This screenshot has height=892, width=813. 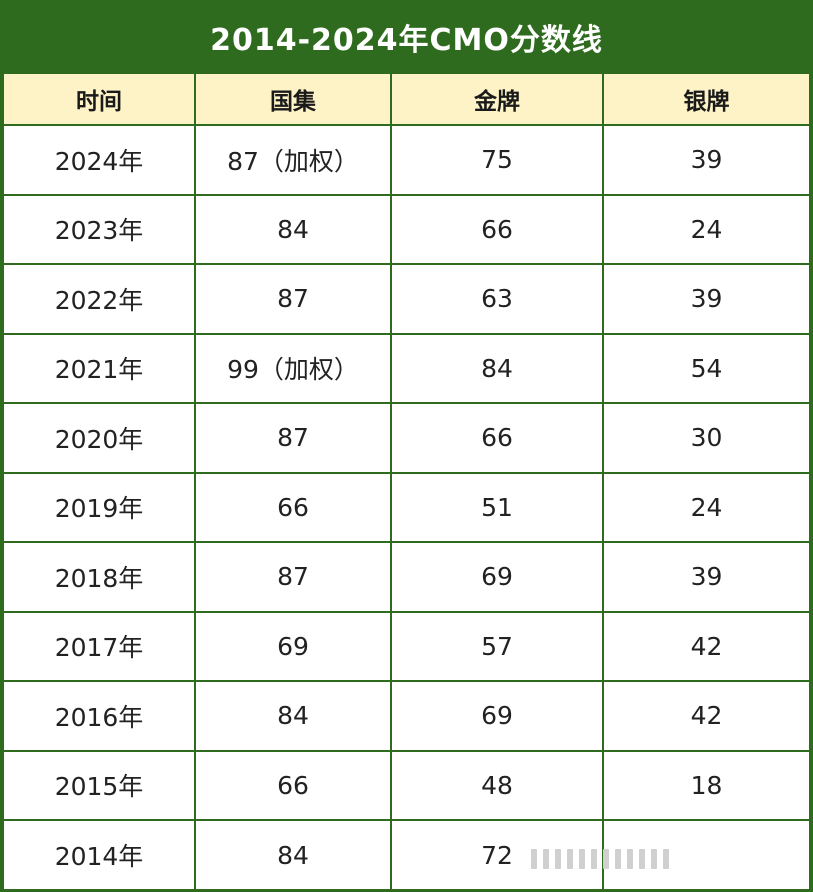 I want to click on table-row: 2014年 84 72, so click(x=406, y=855).